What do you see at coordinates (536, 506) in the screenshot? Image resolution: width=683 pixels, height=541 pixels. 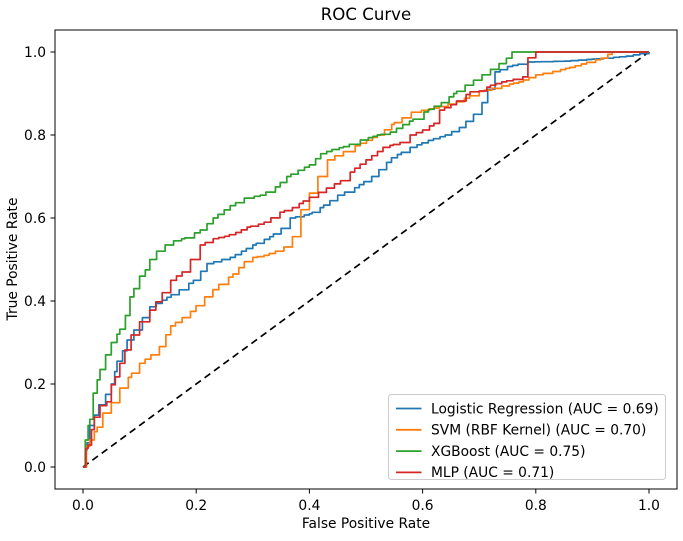 I see `x-tick-label: 0.8` at bounding box center [536, 506].